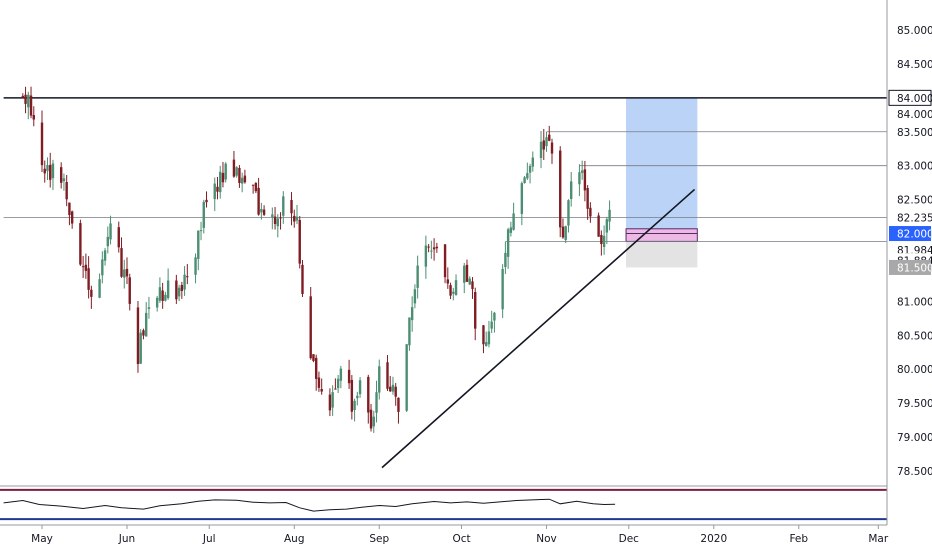 This screenshot has width=932, height=550. Describe the element at coordinates (914, 438) in the screenshot. I see `y-tick-label-1: 79.000` at that location.